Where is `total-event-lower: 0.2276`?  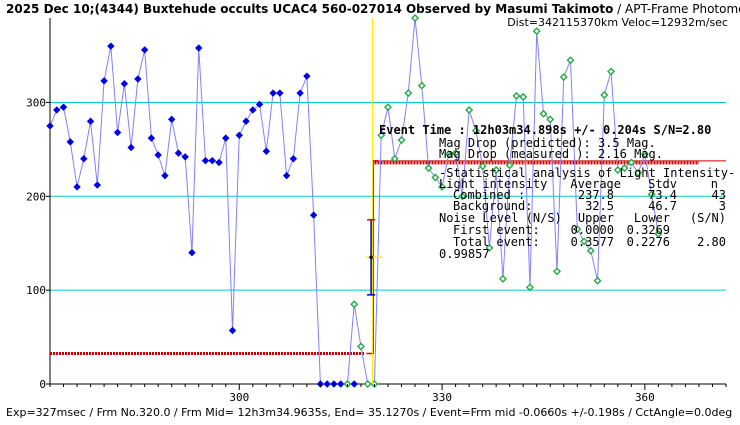 total-event-lower: 0.2276 is located at coordinates (648, 242).